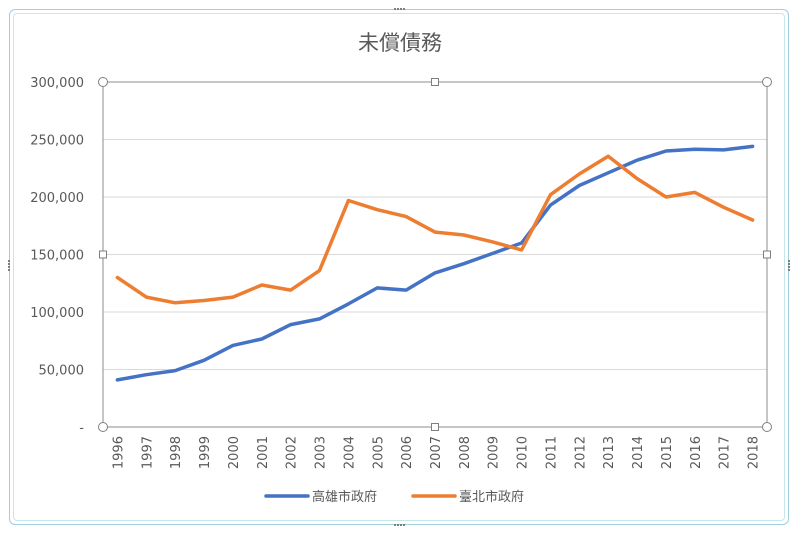 The image size is (800, 533). What do you see at coordinates (321, 452) in the screenshot?
I see `x-tick-label: 2003` at bounding box center [321, 452].